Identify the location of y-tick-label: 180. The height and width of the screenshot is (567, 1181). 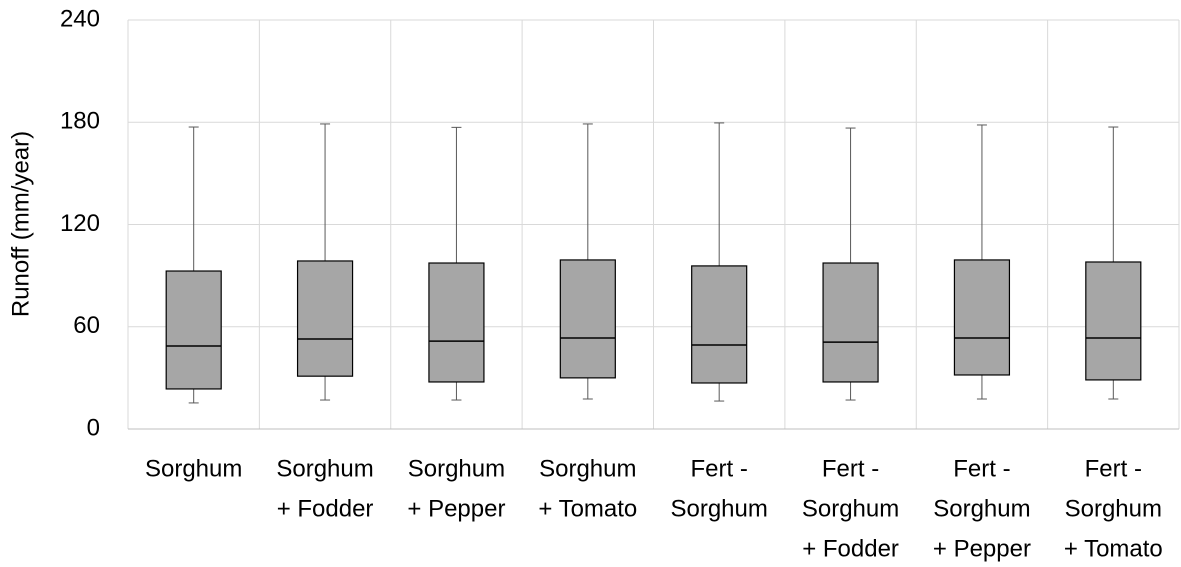
(80, 121).